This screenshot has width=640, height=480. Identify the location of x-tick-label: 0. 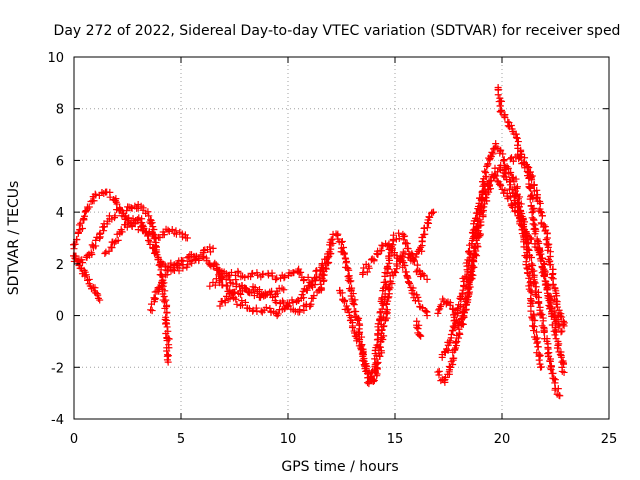
(74, 439).